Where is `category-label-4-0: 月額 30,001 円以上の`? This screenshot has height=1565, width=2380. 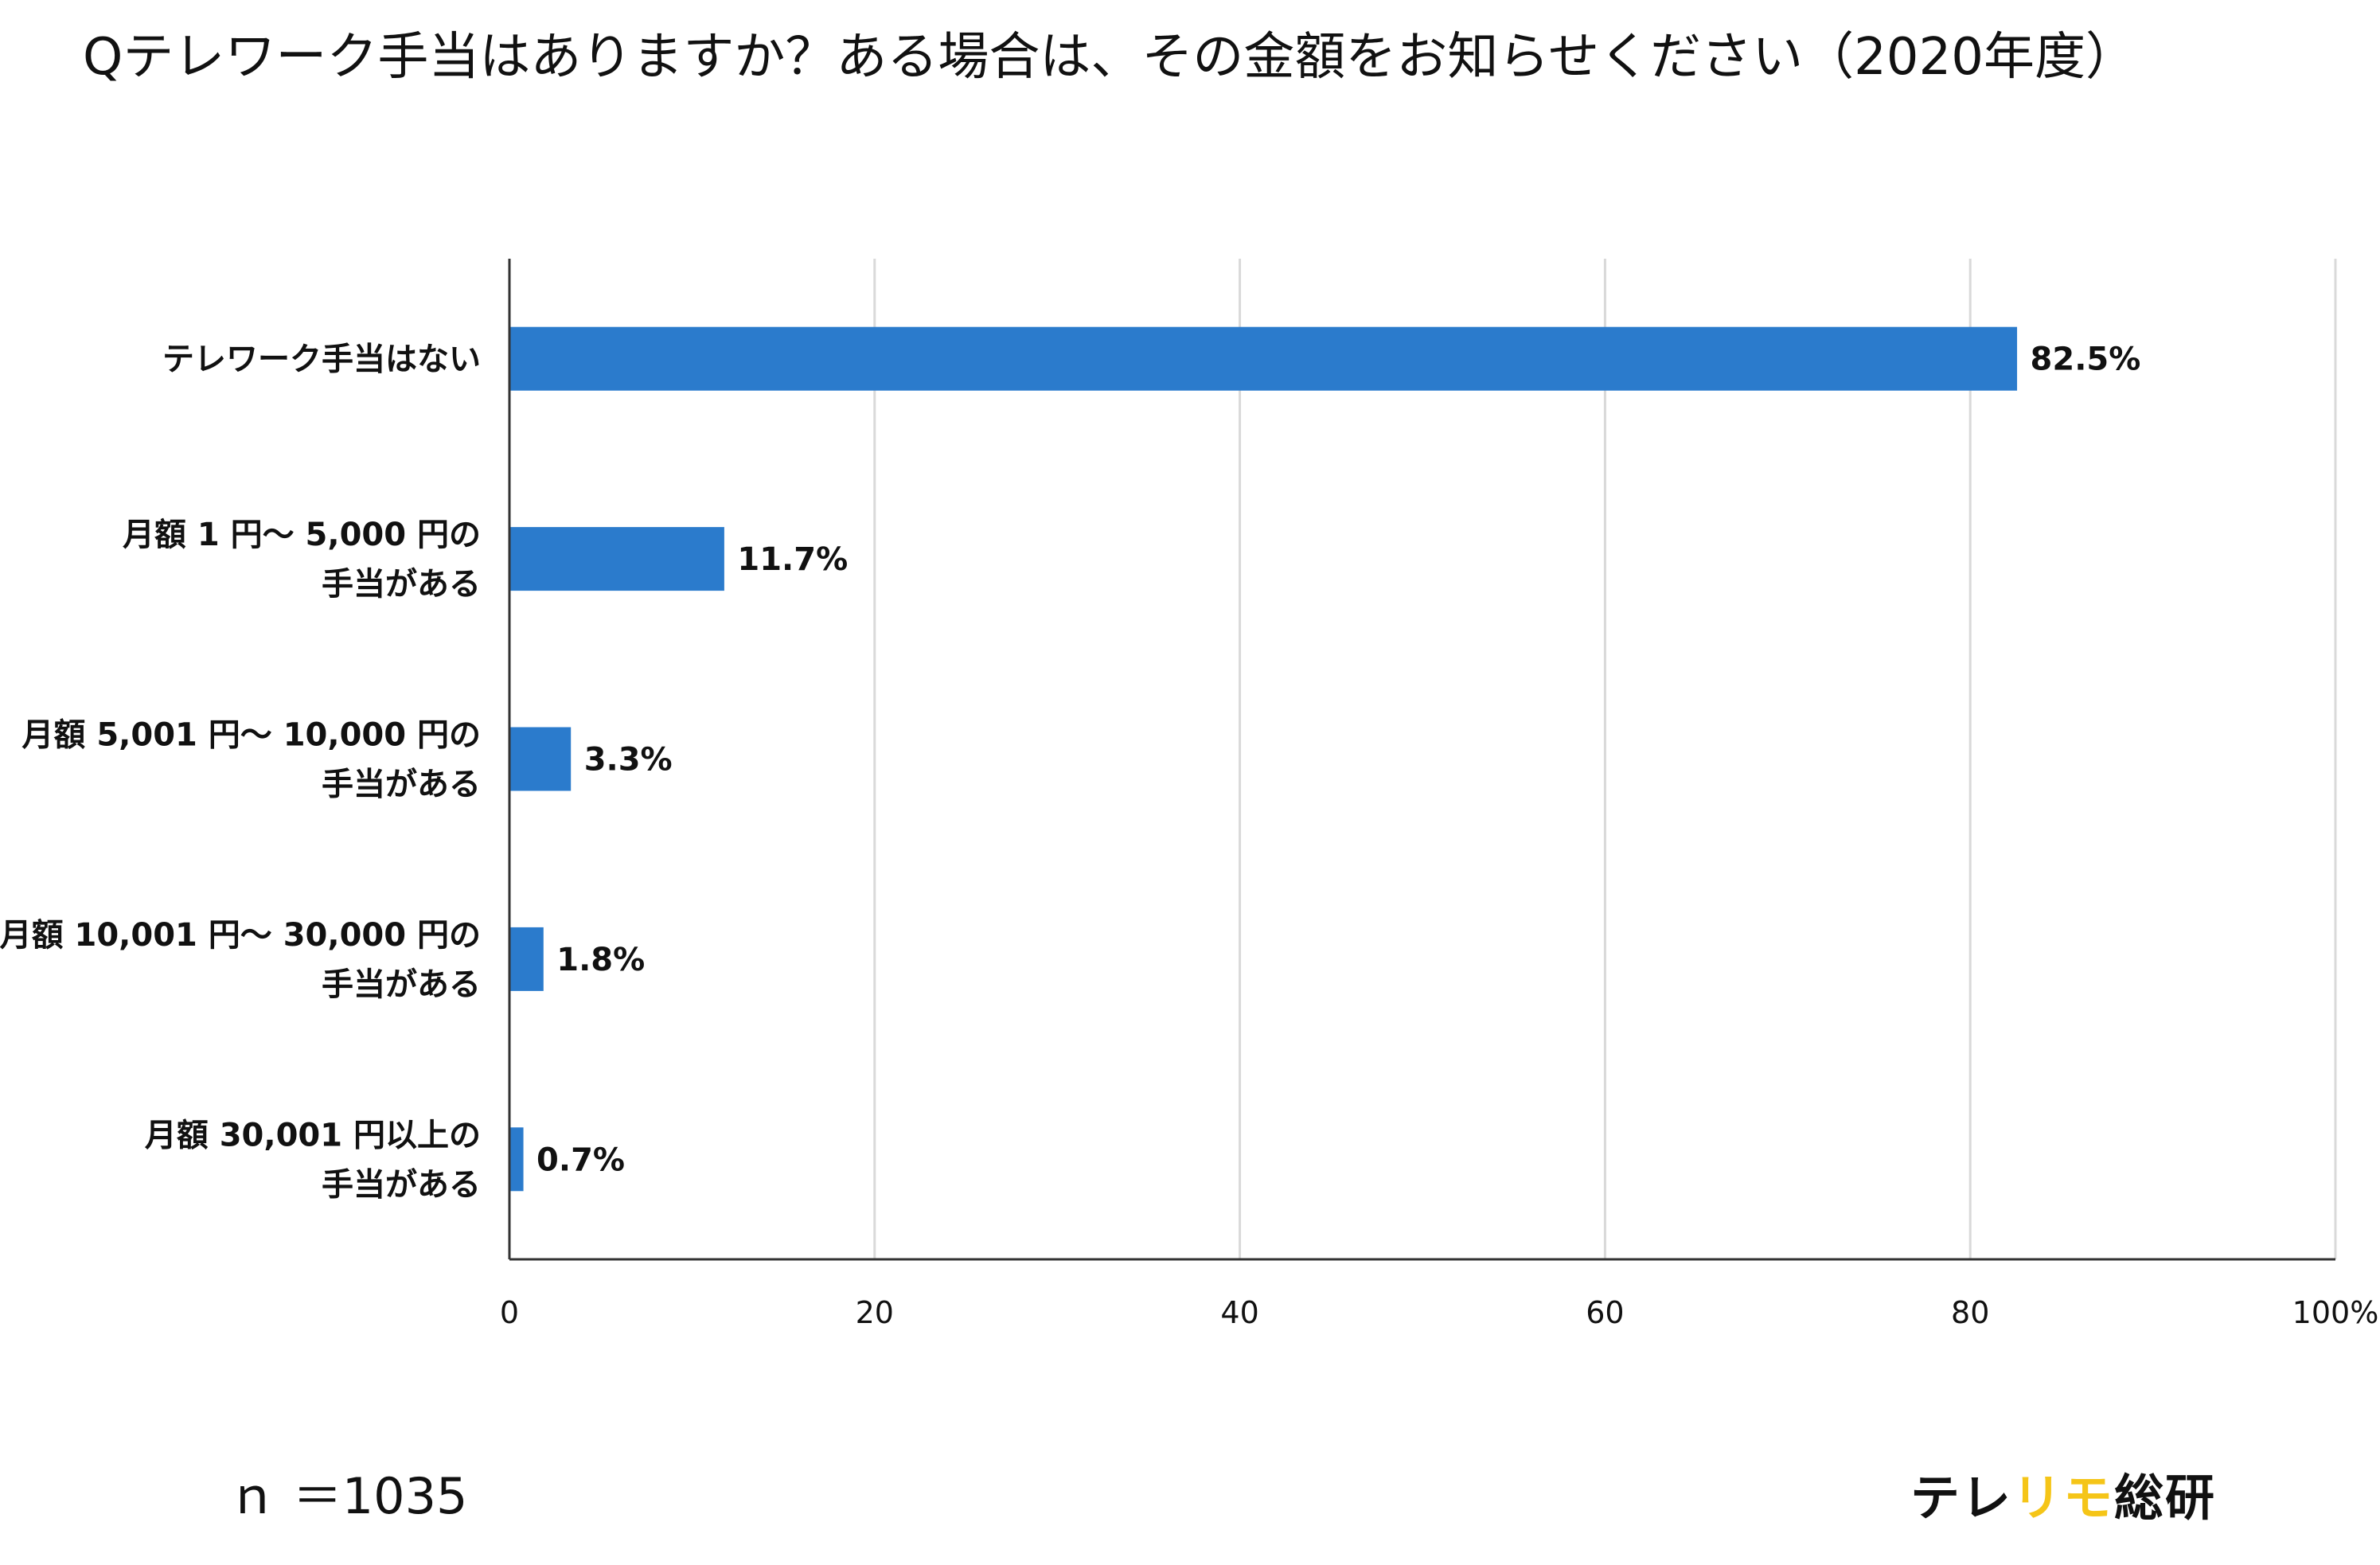 category-label-4-0: 月額 30,001 円以上の is located at coordinates (313, 1135).